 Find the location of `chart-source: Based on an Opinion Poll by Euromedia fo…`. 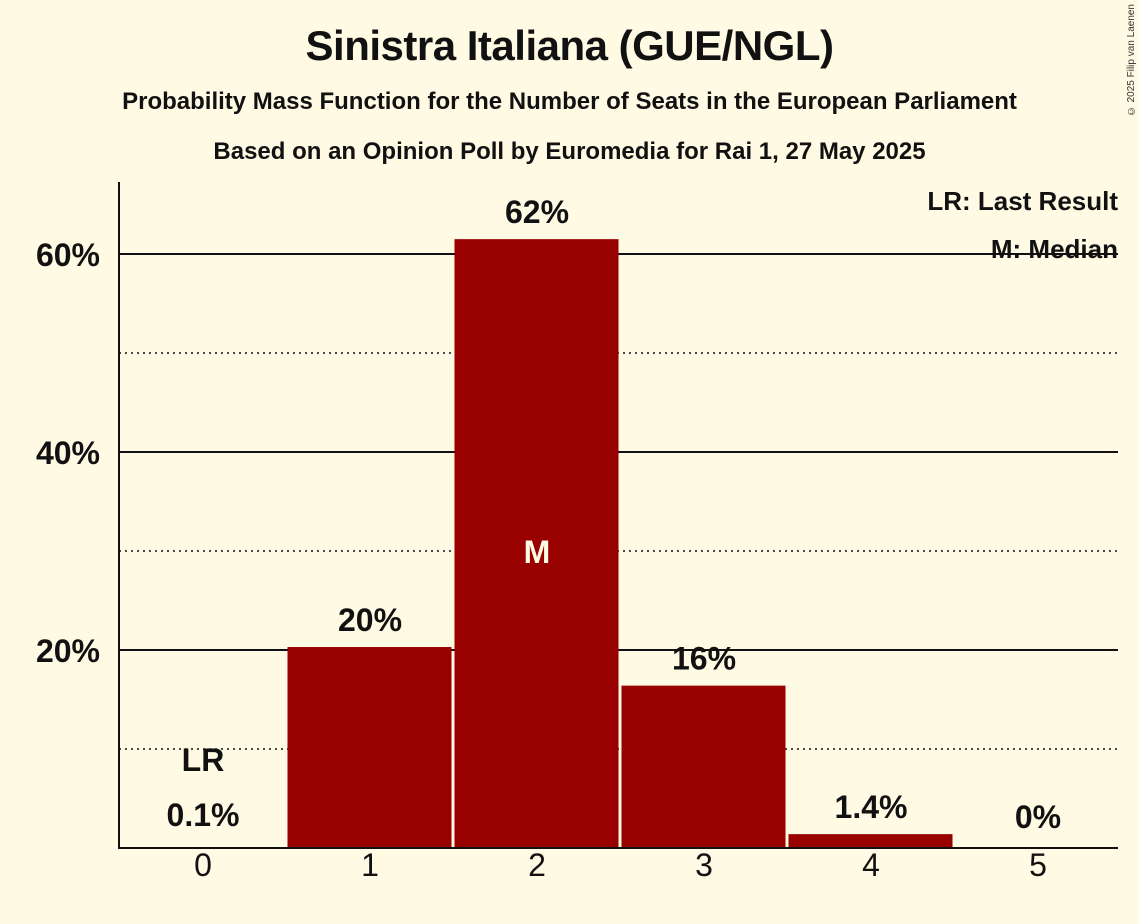

chart-source: Based on an Opinion Poll by Euromedia fo… is located at coordinates (569, 151).